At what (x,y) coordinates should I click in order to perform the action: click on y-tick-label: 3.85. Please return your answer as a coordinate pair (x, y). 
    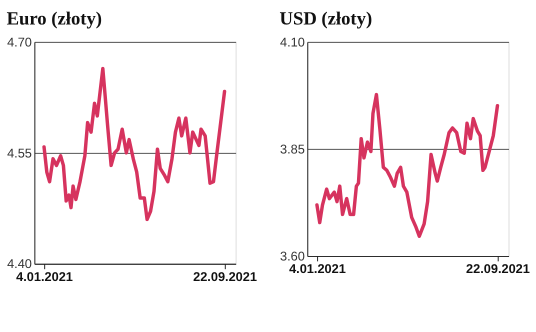
    Looking at the image, I should click on (292, 148).